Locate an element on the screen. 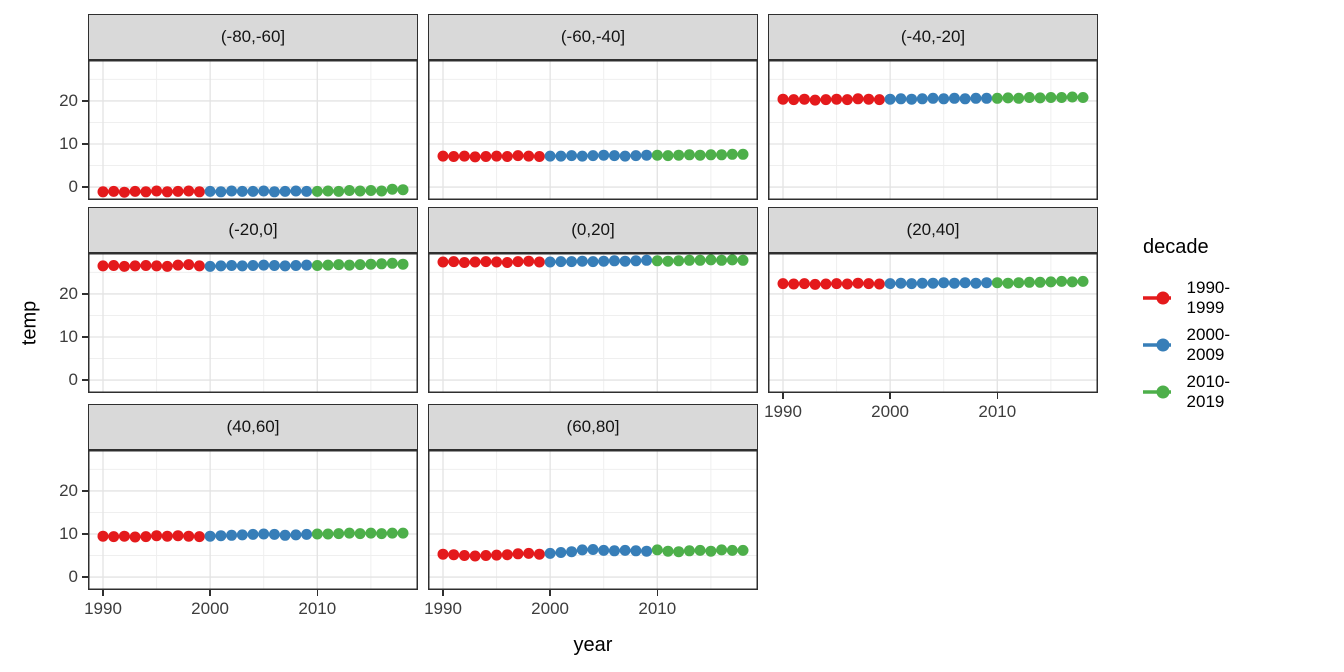 This screenshot has height=672, width=1344. facet-strip: (40,60] is located at coordinates (253, 427).